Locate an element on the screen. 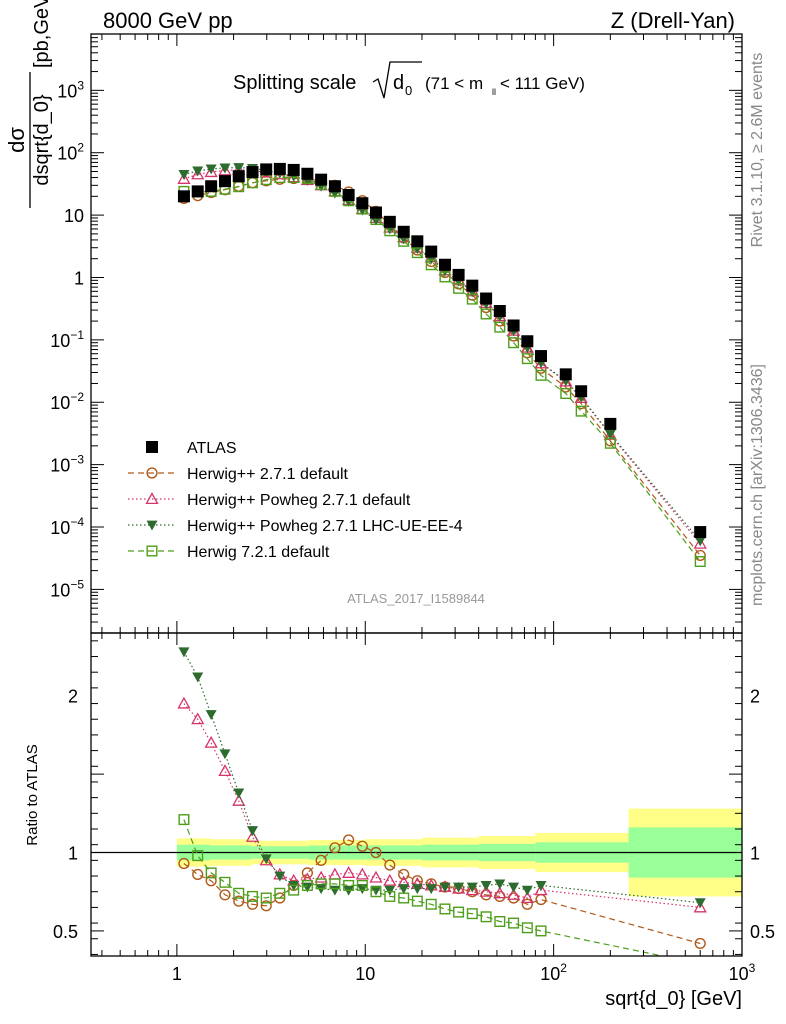 The image size is (786, 1024). y-tick-label-exp: −1 is located at coordinates (77, 335).